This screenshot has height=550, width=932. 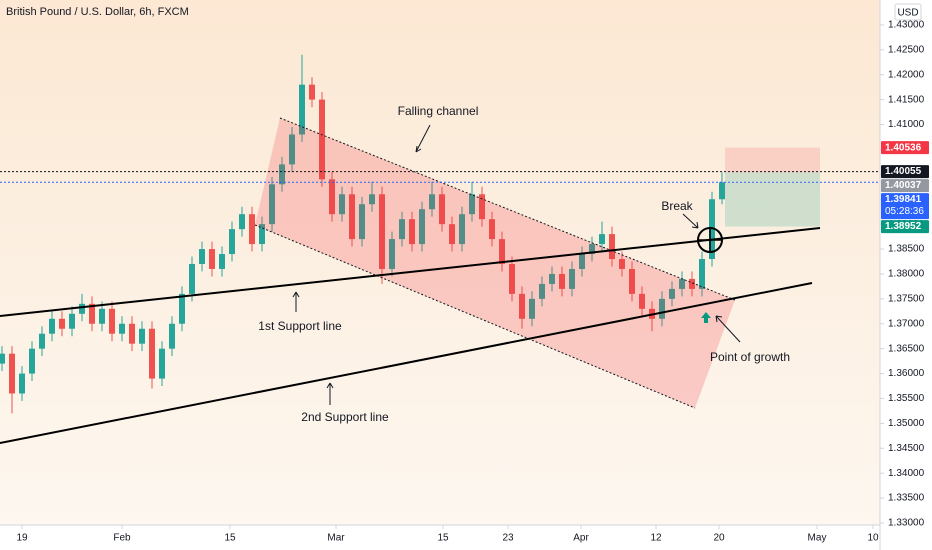 I want to click on y-tick-label: 1.36000, so click(x=906, y=373).